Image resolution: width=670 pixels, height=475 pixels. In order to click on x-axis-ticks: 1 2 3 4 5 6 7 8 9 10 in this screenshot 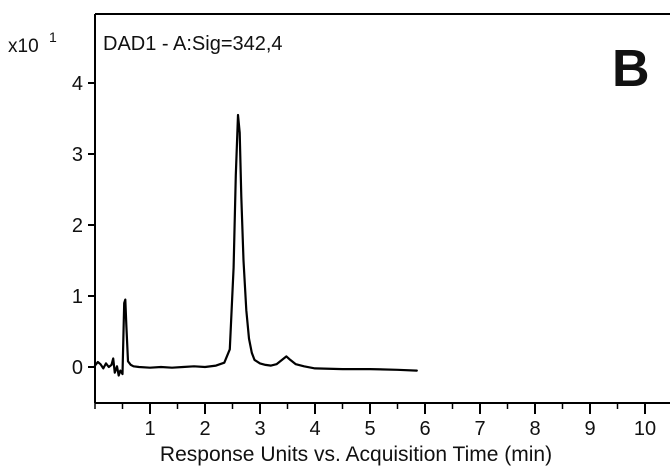, I will do `click(375, 421)`.